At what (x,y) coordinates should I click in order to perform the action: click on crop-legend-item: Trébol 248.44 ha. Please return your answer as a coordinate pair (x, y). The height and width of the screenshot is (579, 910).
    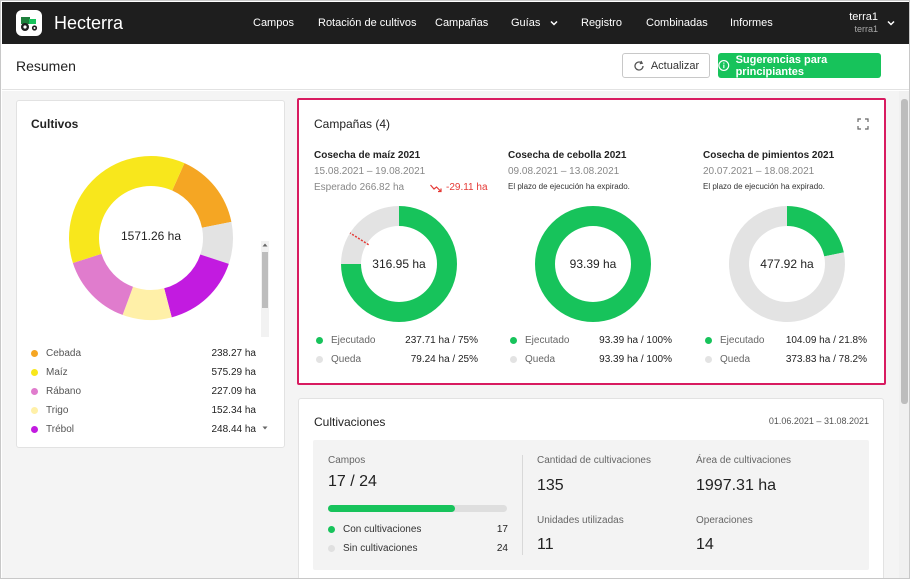
    Looking at the image, I should click on (143, 429).